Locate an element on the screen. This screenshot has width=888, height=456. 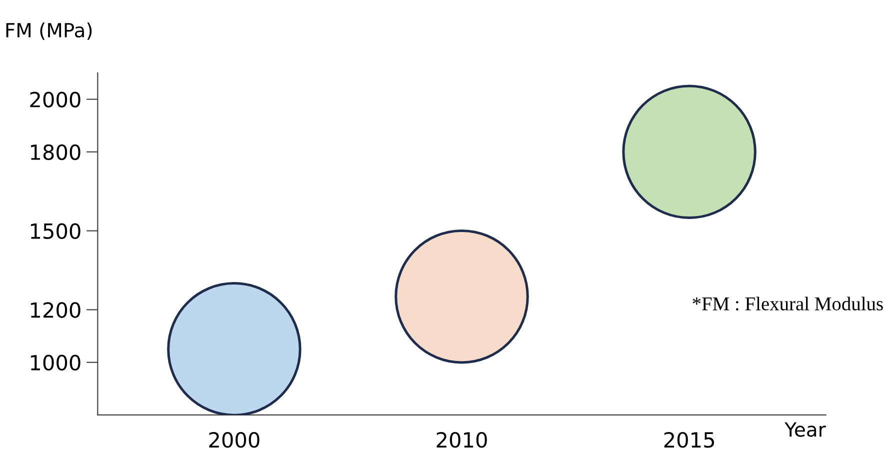
y-tick-label: 1500 is located at coordinates (55, 231).